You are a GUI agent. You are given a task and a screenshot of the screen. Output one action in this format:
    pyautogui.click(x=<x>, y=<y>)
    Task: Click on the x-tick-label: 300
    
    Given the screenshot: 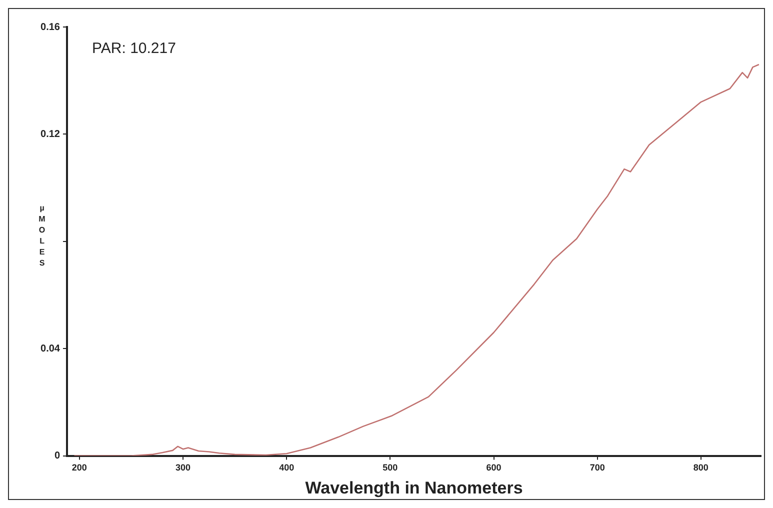 What is the action you would take?
    pyautogui.click(x=183, y=467)
    